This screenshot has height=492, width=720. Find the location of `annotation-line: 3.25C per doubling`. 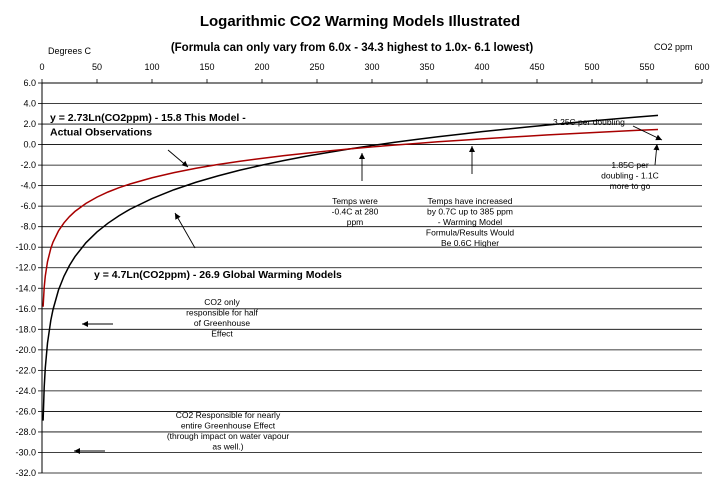

annotation-line: 3.25C per doubling is located at coordinates (589, 122).